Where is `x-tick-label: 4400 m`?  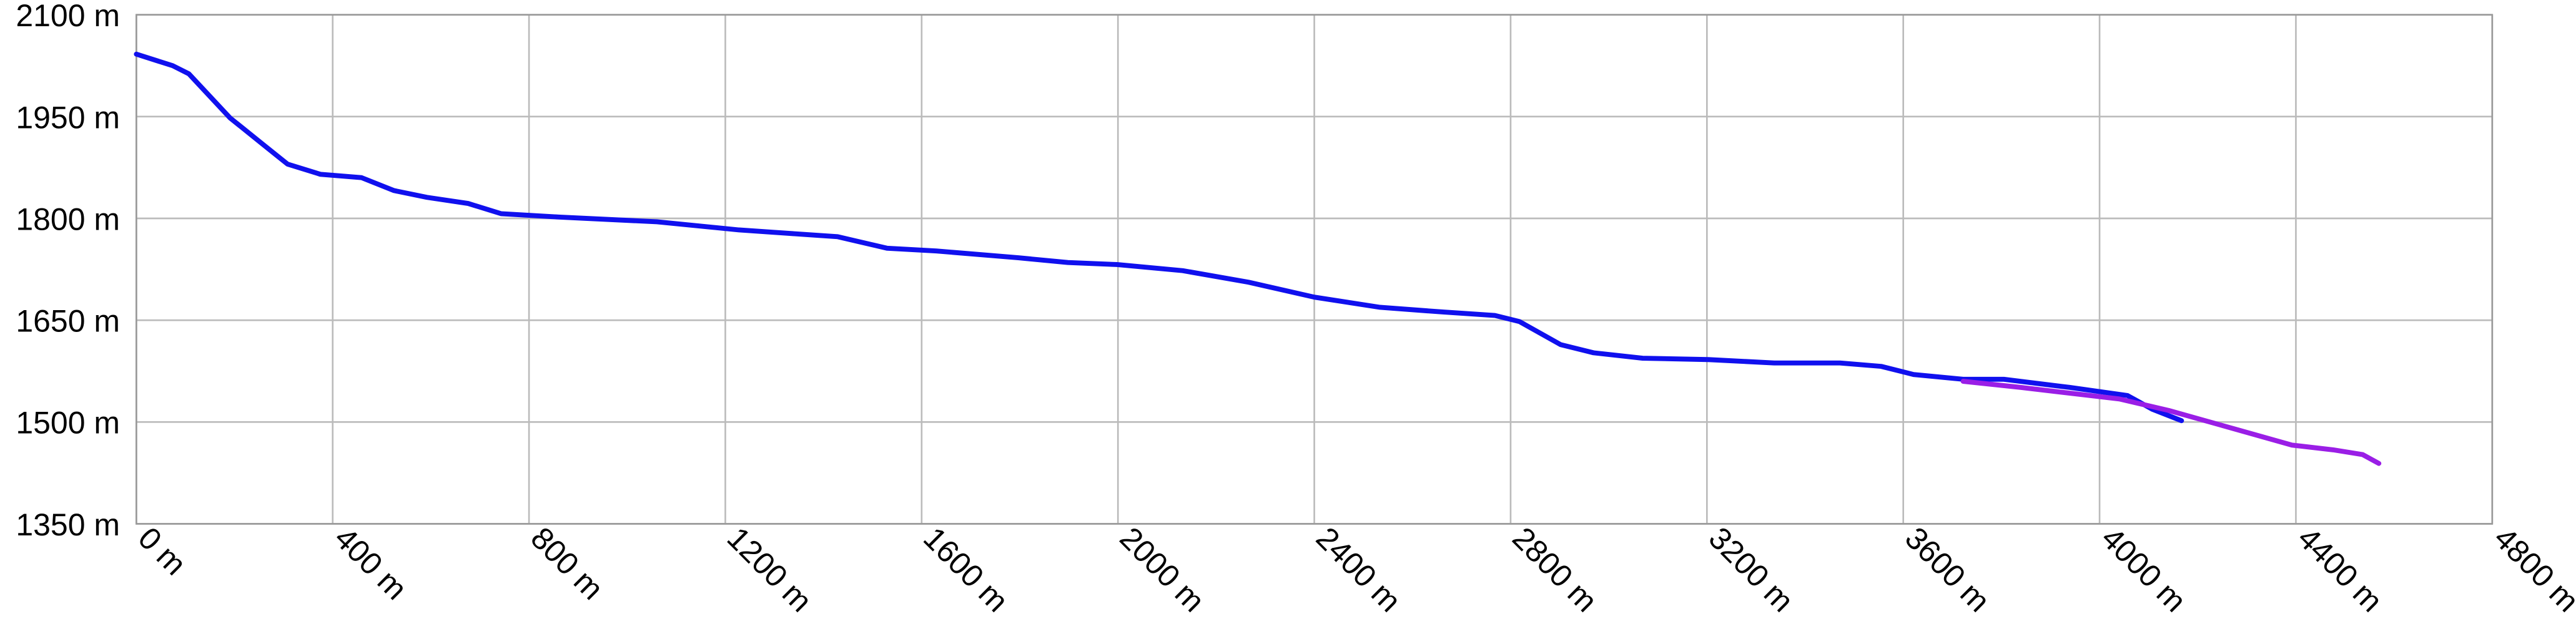 x-tick-label: 4400 m is located at coordinates (2340, 569).